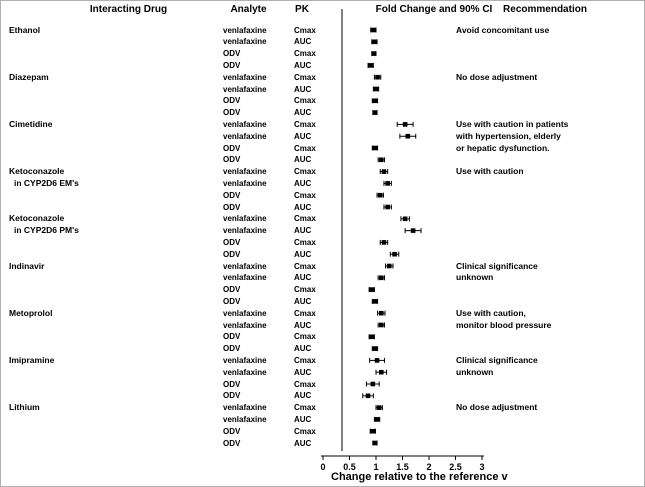  What do you see at coordinates (490, 171) in the screenshot?
I see `recommendation-text: Use with caution` at bounding box center [490, 171].